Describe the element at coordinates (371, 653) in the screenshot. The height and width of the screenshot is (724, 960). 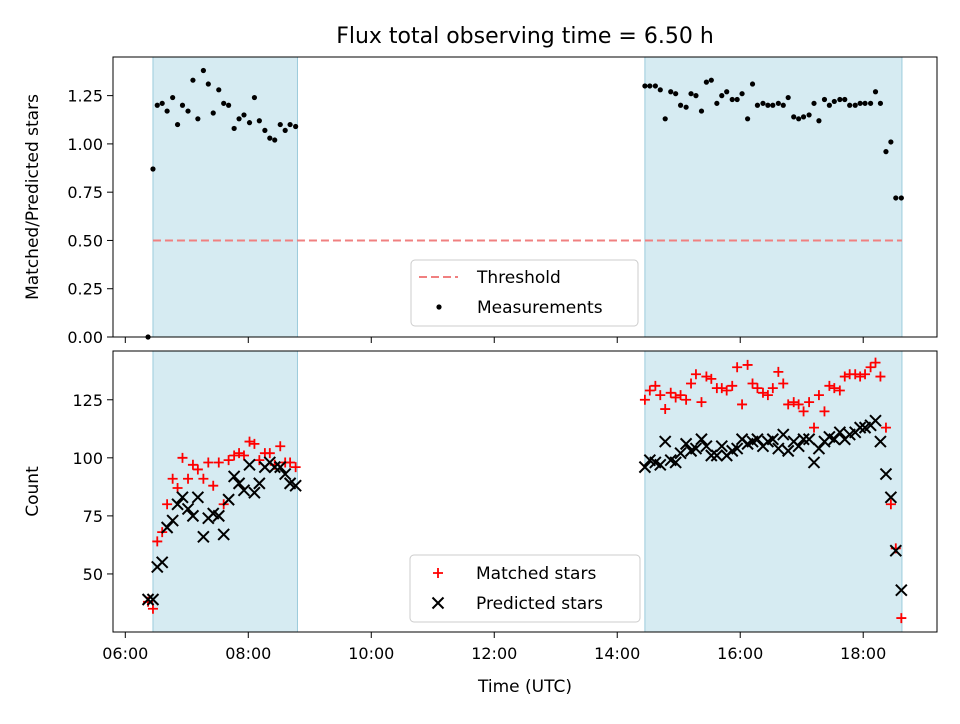
I see `x-tick-label: 10:00` at that location.